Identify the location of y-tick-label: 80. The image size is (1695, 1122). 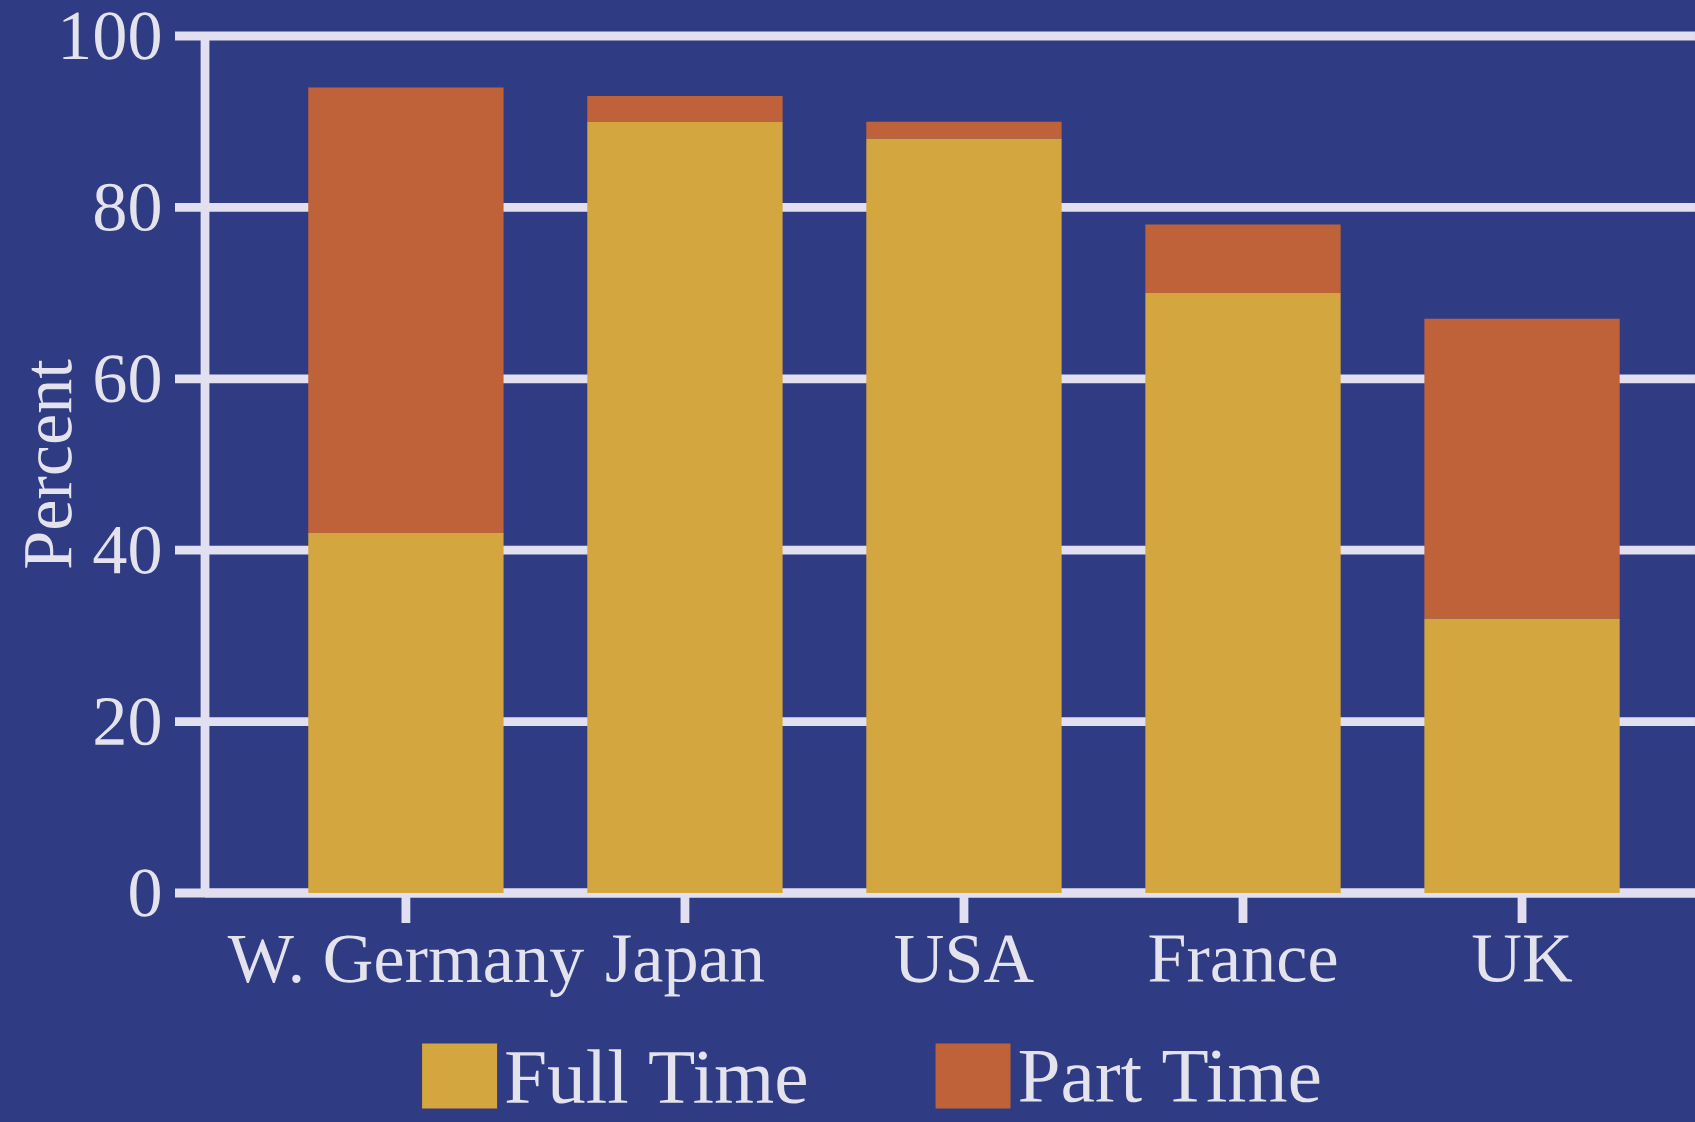
(127, 207).